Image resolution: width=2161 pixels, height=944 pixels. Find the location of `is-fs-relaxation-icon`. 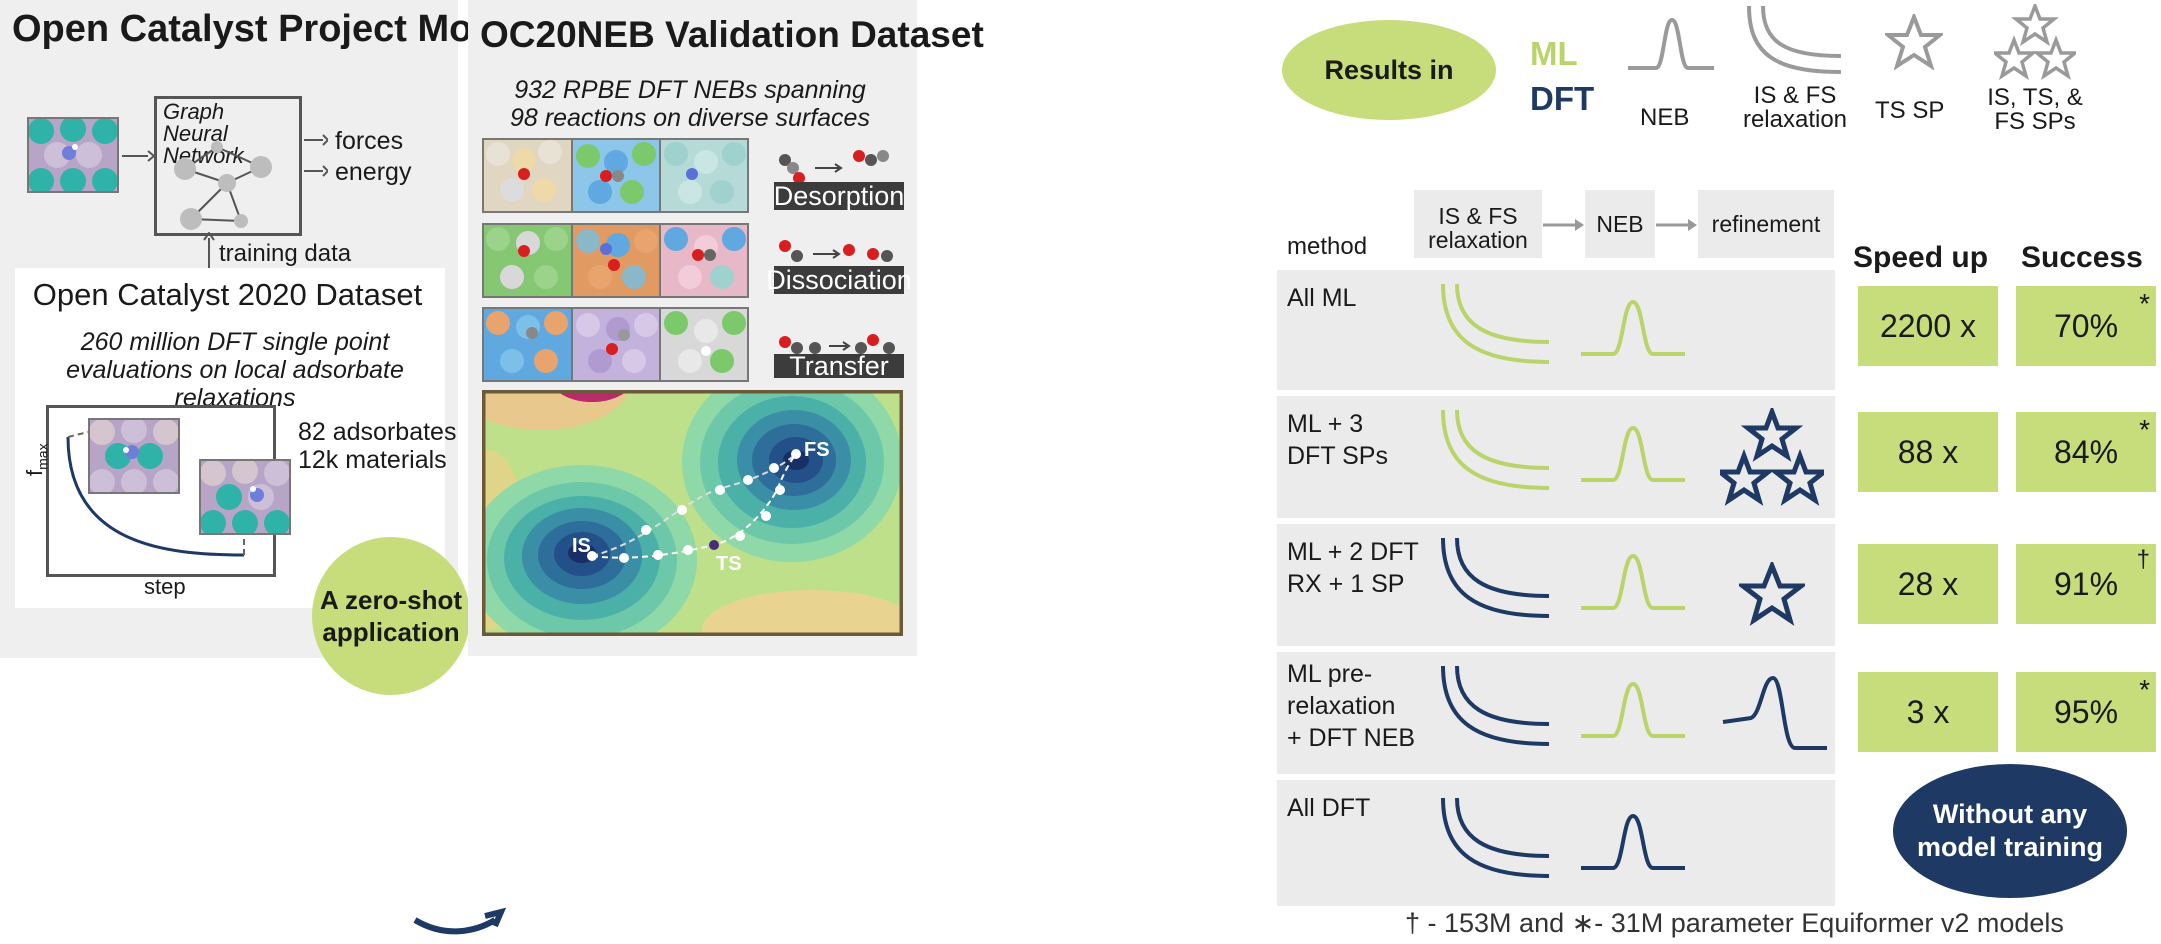

is-fs-relaxation-icon is located at coordinates (1794, 39).